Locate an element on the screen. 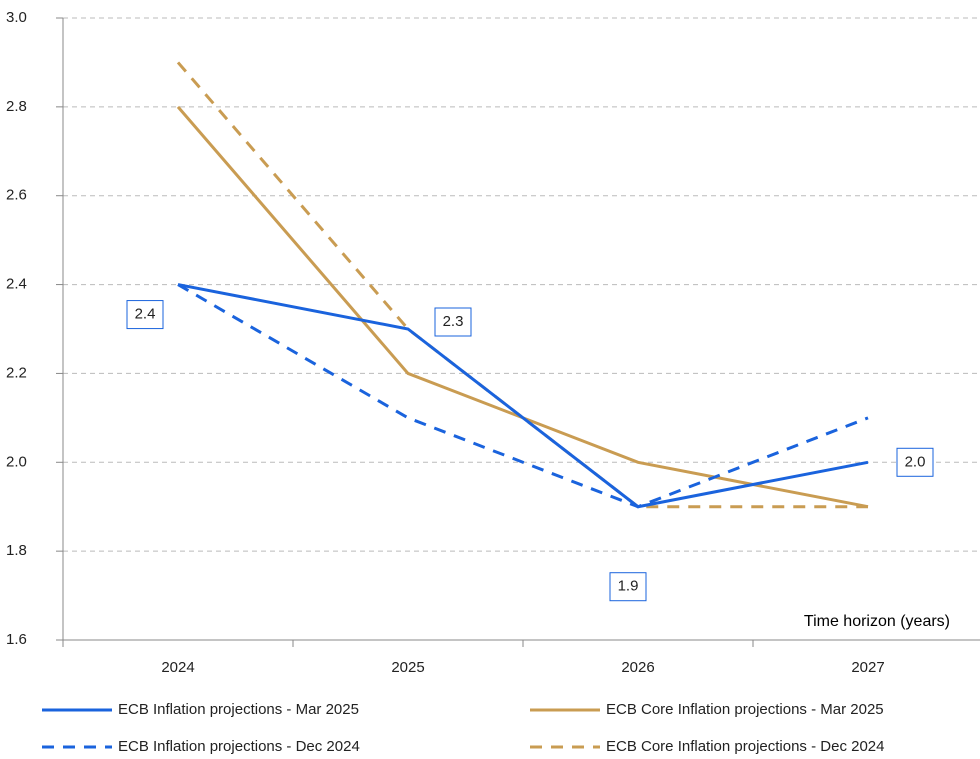 Image resolution: width=980 pixels, height=759 pixels. x-axis-title: Time horizon (years) is located at coordinates (877, 621).